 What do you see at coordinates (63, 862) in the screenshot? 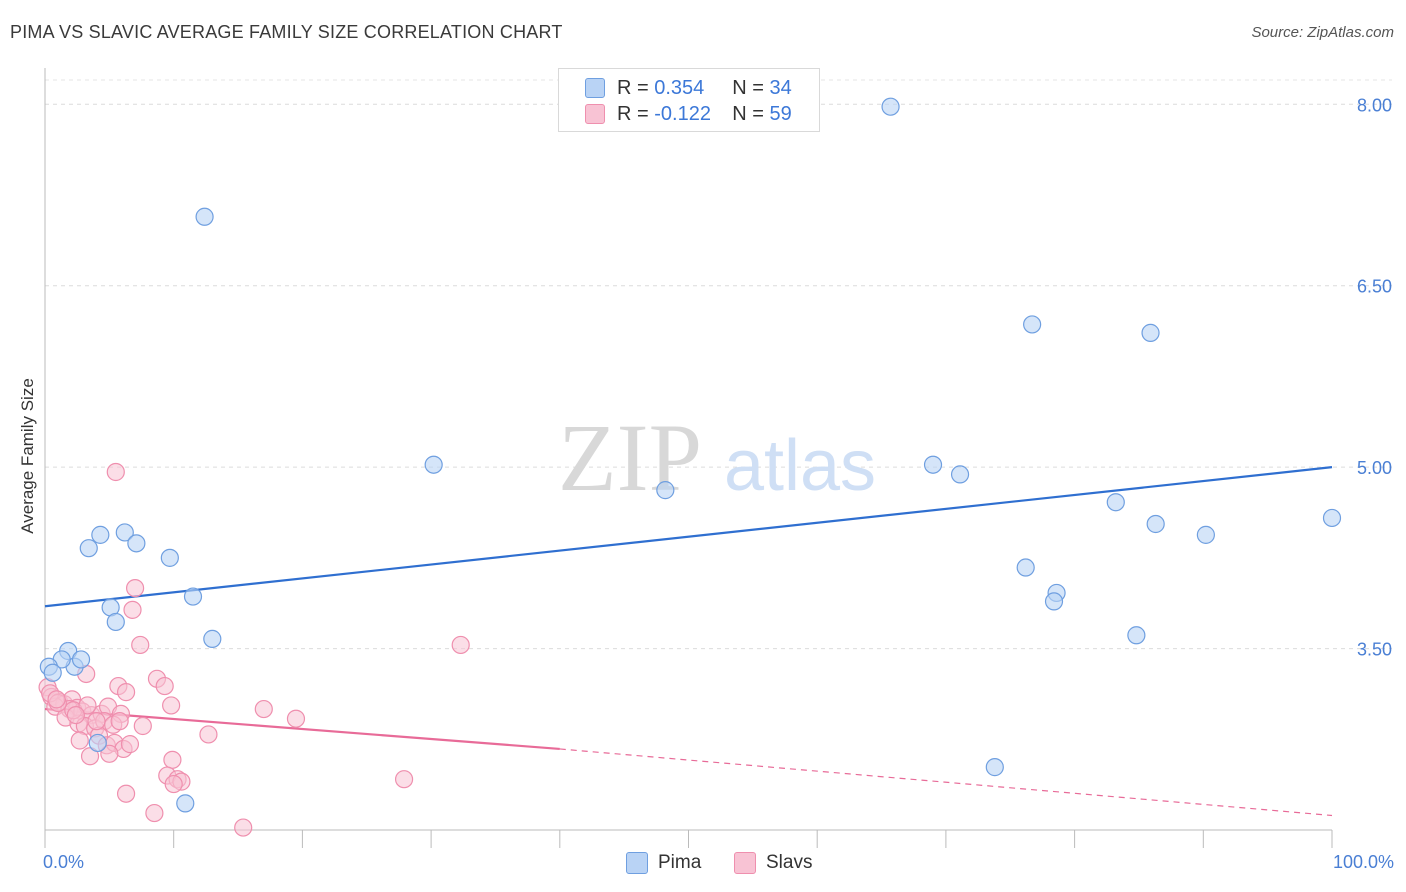
I see `x-tick-label: 0.0%` at bounding box center [63, 862].